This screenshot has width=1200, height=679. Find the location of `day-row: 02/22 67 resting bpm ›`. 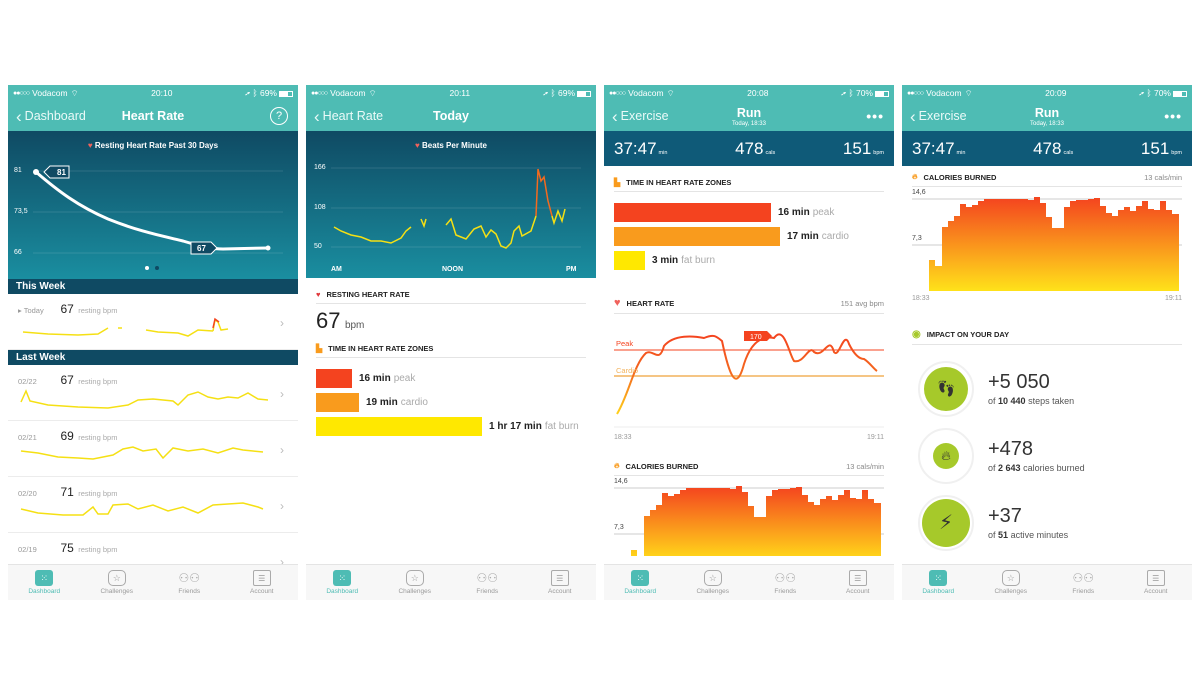

day-row: 02/22 67 resting bpm › is located at coordinates (153, 393).